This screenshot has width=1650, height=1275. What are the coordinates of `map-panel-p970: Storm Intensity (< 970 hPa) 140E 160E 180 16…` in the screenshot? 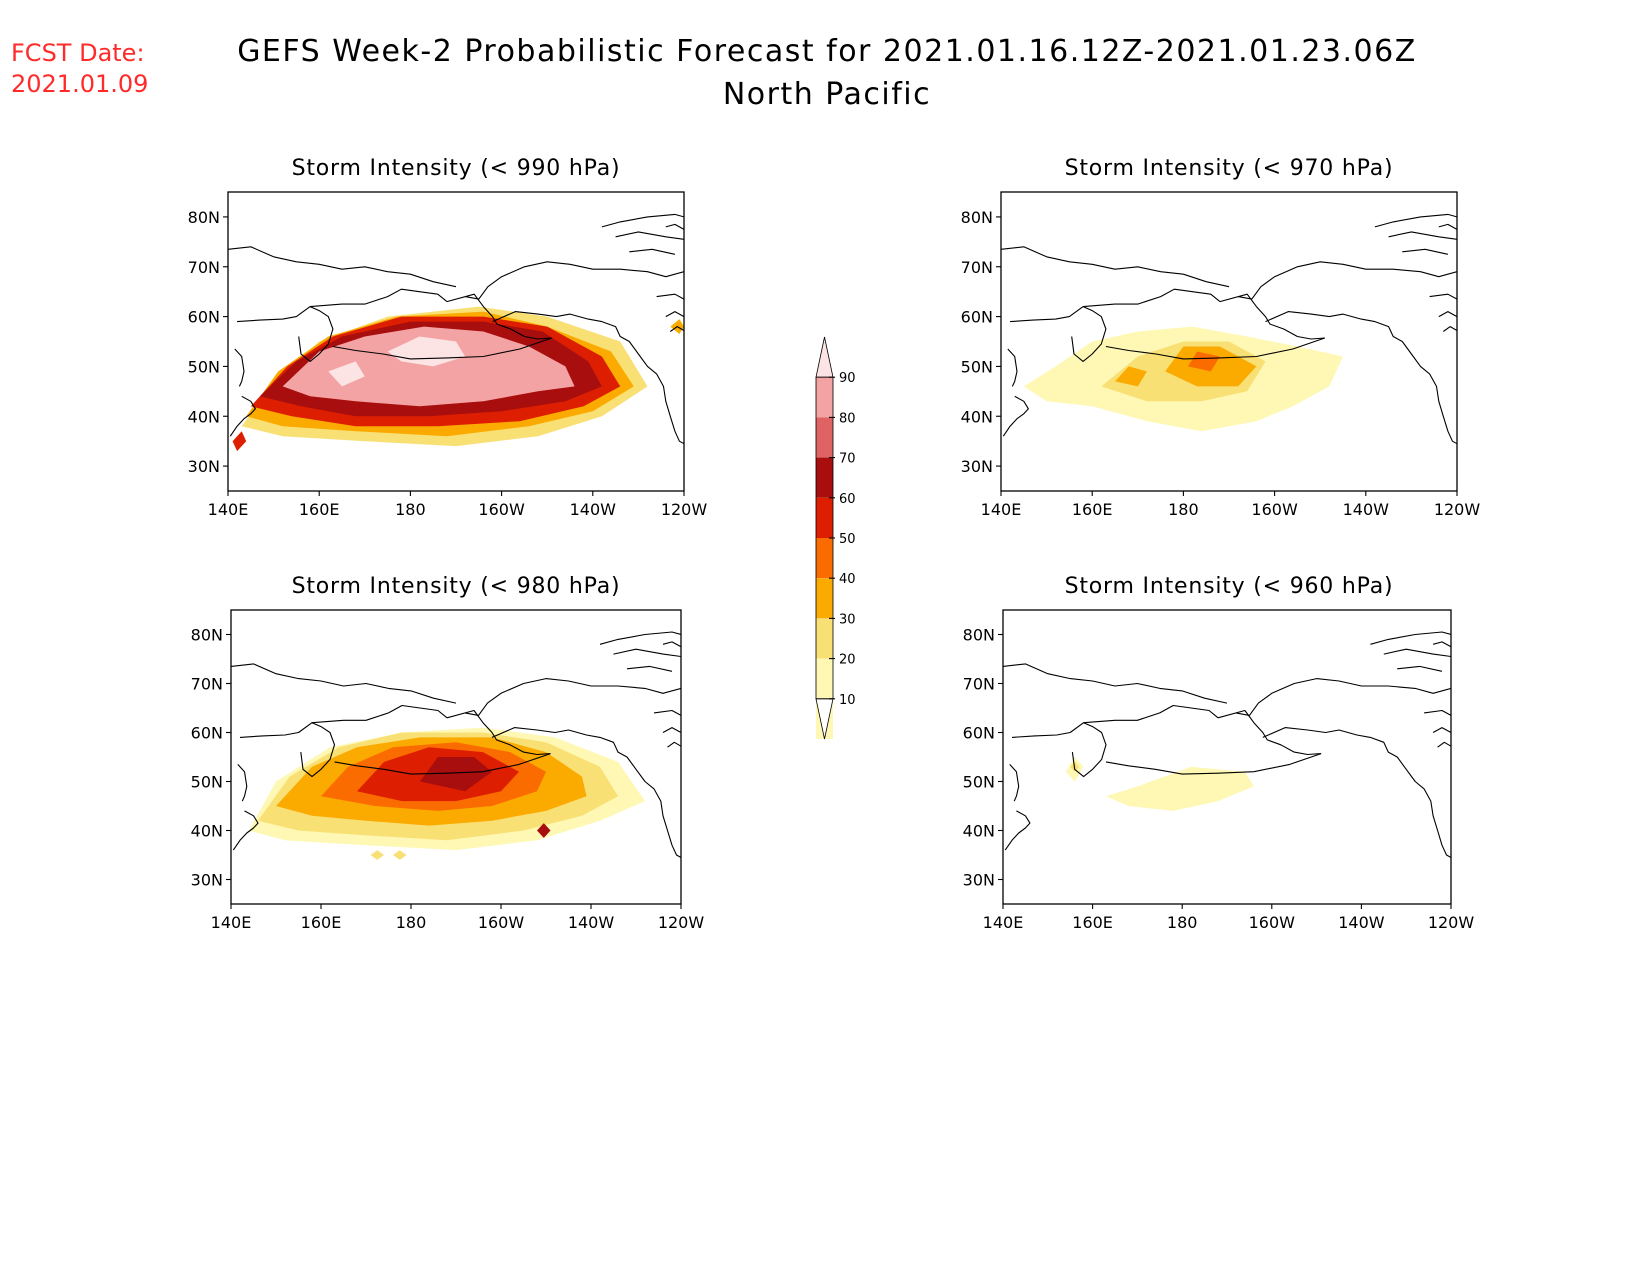 It's located at (1221, 337).